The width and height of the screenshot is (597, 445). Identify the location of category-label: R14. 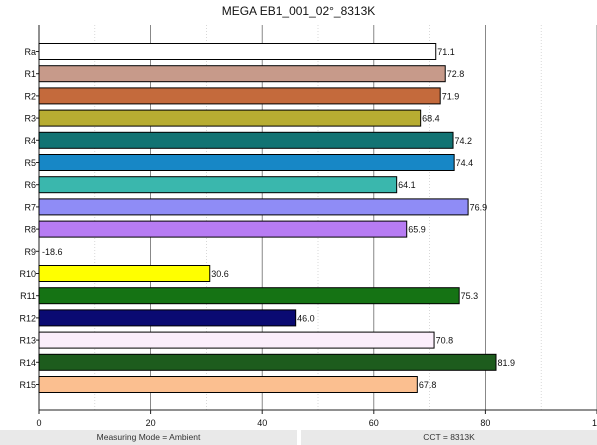
(27, 363).